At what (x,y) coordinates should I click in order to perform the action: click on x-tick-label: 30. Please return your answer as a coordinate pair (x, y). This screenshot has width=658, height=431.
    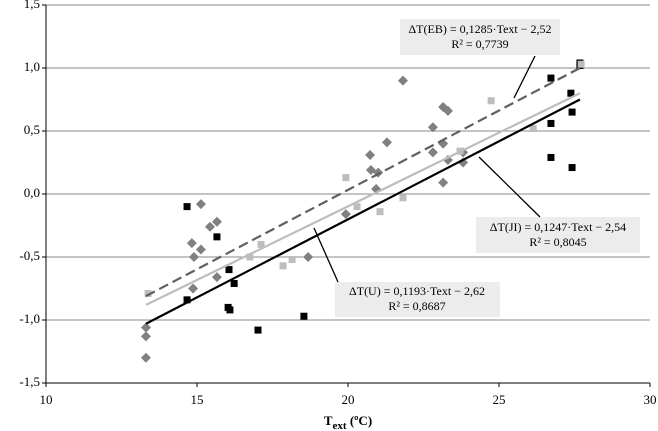
    Looking at the image, I should click on (650, 399).